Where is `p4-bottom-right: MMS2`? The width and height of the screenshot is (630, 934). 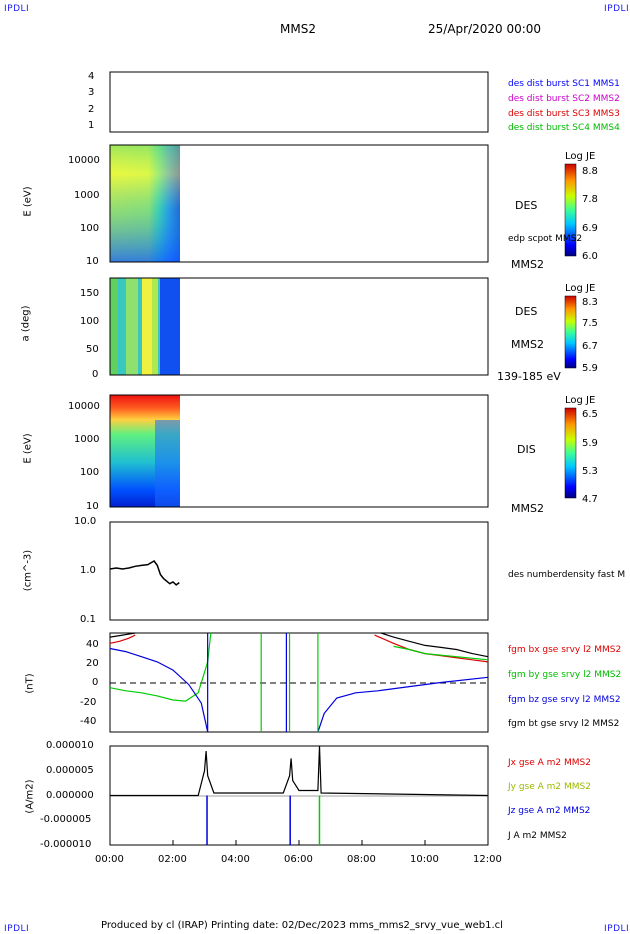 p4-bottom-right: MMS2 is located at coordinates (527, 508).